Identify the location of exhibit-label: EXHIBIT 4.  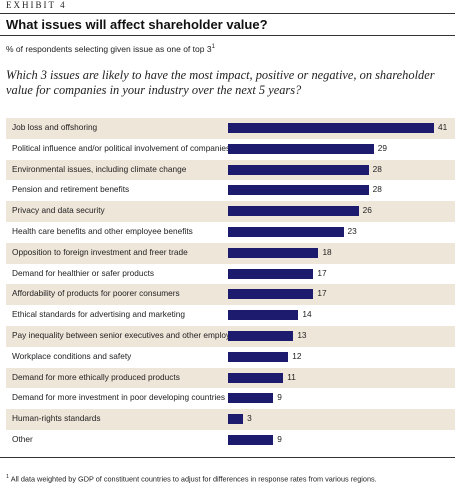
(36, 5).